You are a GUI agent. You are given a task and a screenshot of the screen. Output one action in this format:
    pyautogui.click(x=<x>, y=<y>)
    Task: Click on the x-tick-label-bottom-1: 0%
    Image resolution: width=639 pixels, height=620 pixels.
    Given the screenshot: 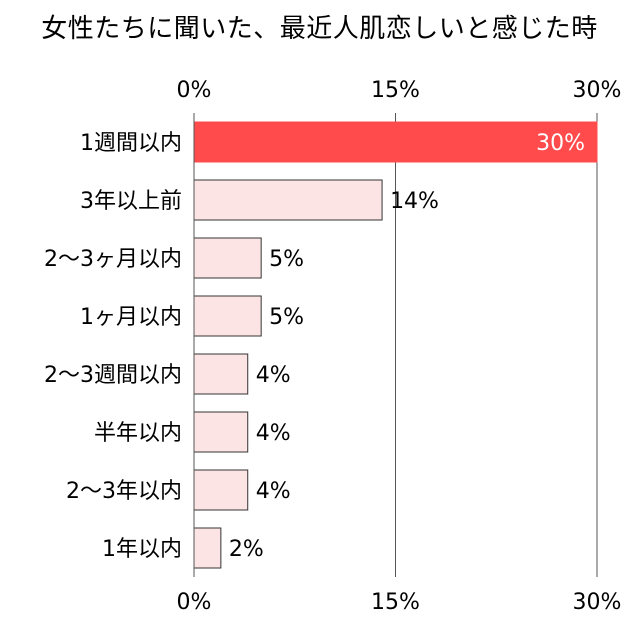 What is the action you would take?
    pyautogui.click(x=194, y=602)
    